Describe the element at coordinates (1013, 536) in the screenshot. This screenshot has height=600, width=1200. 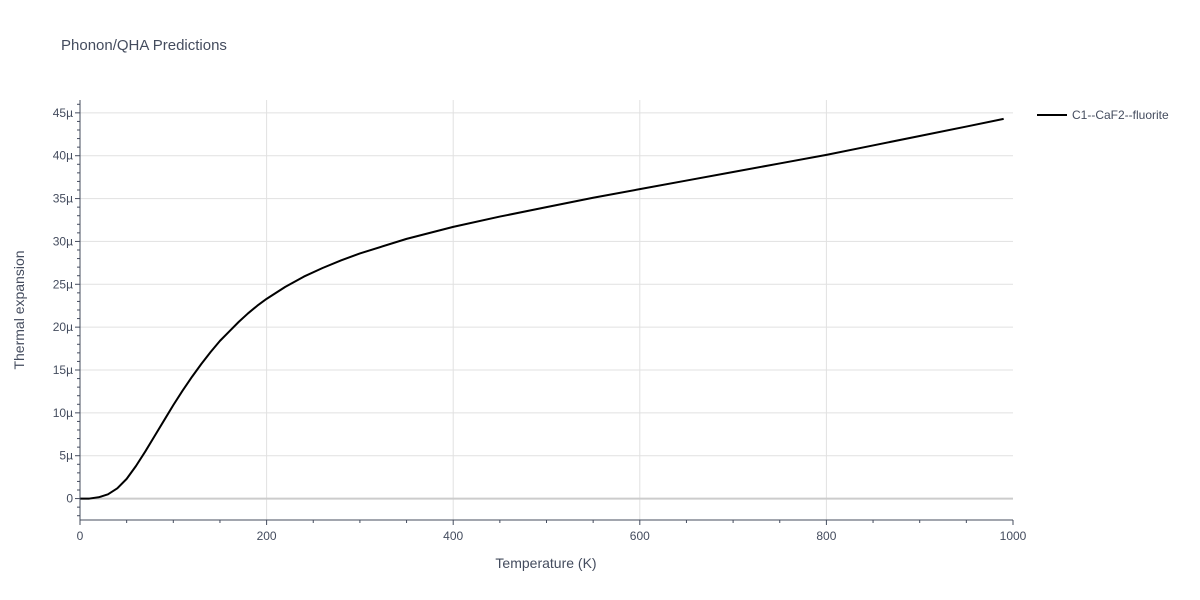
I see `x-tick-label: 1000` at that location.